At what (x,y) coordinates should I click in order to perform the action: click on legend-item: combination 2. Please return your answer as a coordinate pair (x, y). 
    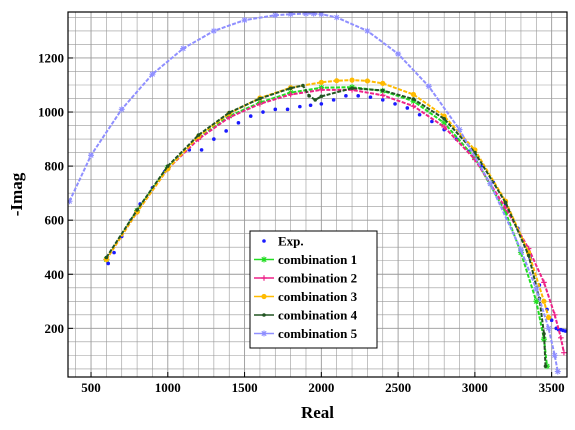
    Looking at the image, I should click on (305, 278).